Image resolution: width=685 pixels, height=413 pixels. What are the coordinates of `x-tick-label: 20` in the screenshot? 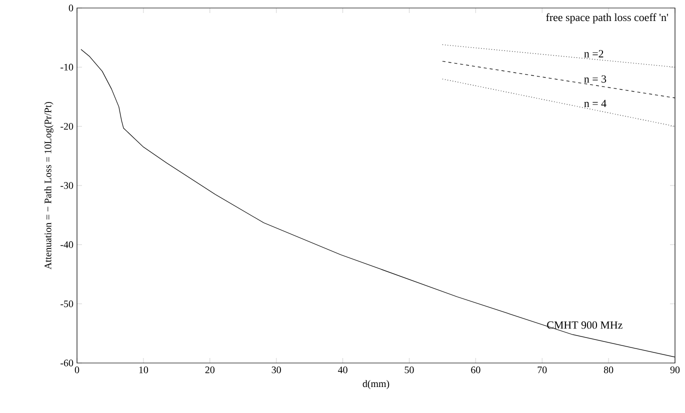 It's located at (209, 370).